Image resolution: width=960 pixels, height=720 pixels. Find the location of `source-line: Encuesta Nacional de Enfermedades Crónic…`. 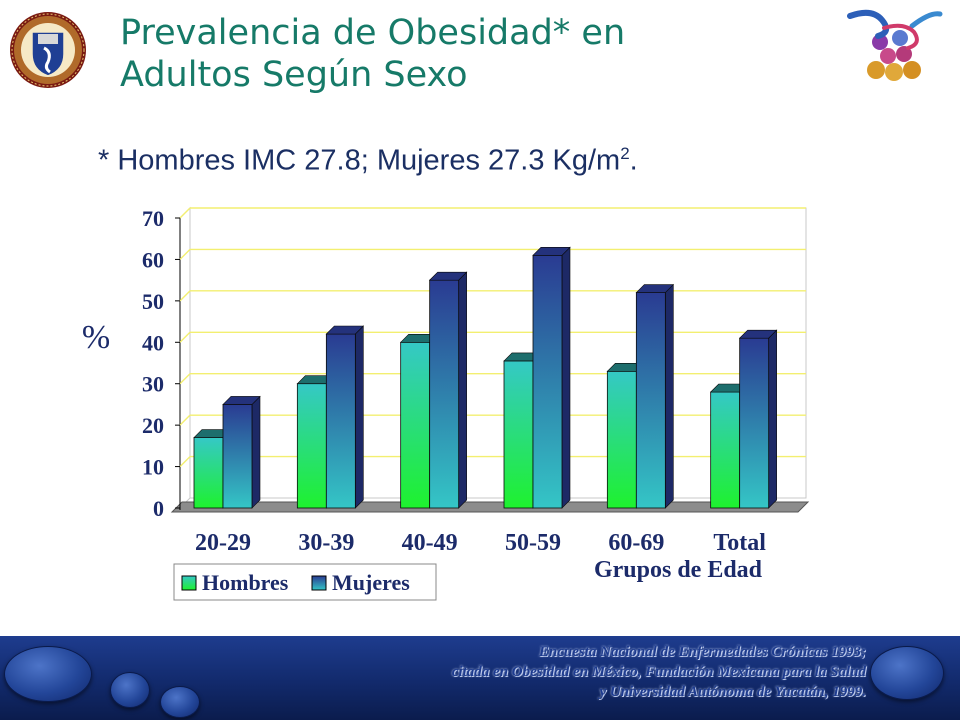

source-line: Encuesta Nacional de Enfermedades Crónic… is located at coordinates (702, 652).